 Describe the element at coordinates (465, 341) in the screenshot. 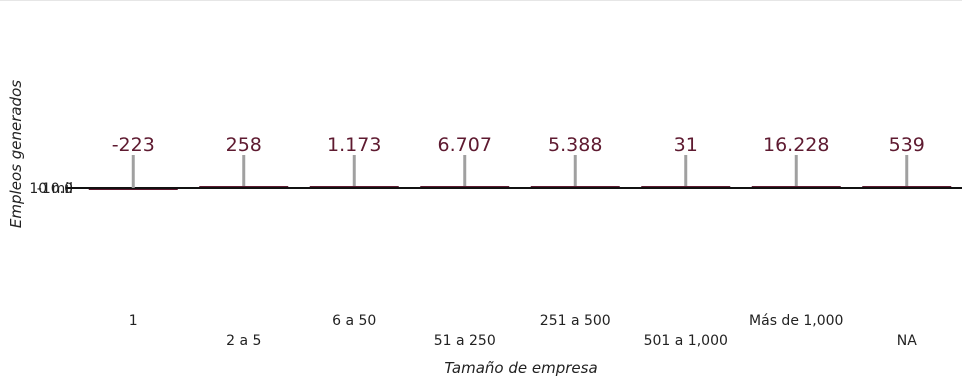

I see `category-label: 51 a 250` at that location.